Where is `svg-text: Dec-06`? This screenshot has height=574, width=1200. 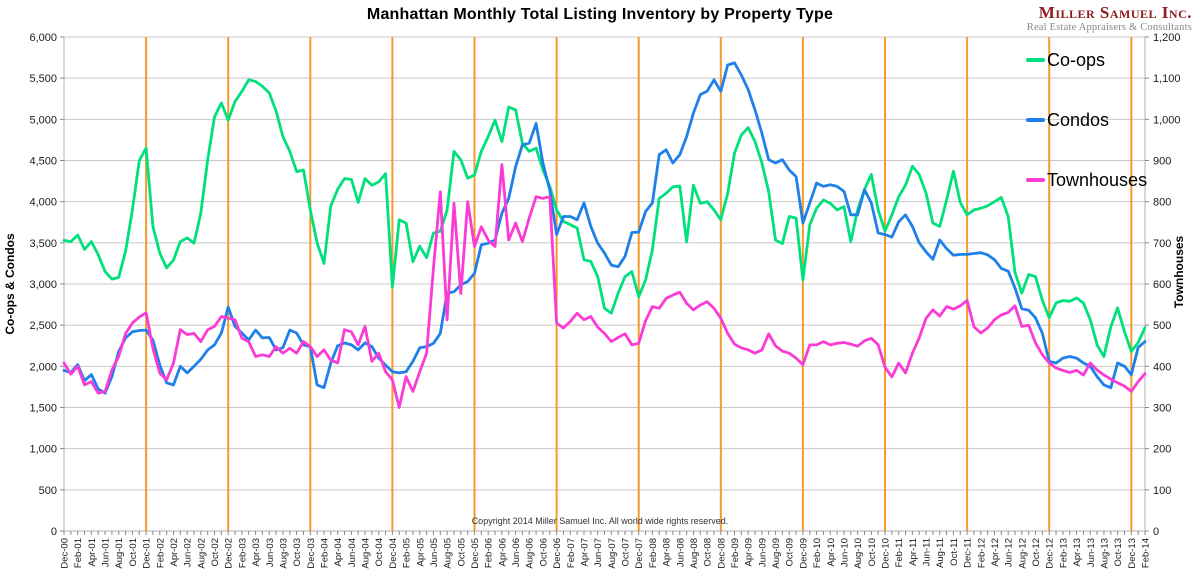 svg-text: Dec-06 is located at coordinates (557, 553).